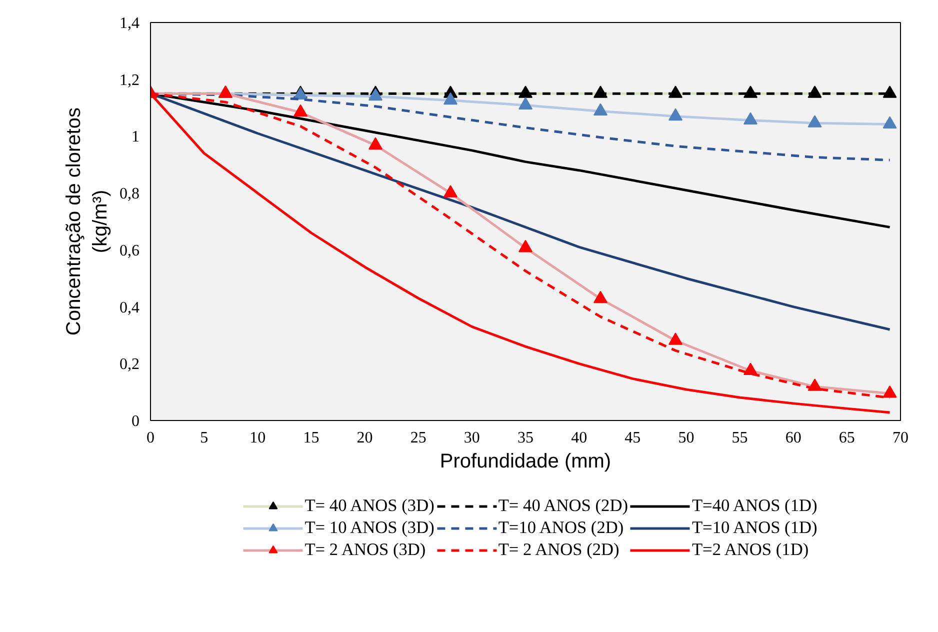  I want to click on y-tick-label: 1,4, so click(130, 23).